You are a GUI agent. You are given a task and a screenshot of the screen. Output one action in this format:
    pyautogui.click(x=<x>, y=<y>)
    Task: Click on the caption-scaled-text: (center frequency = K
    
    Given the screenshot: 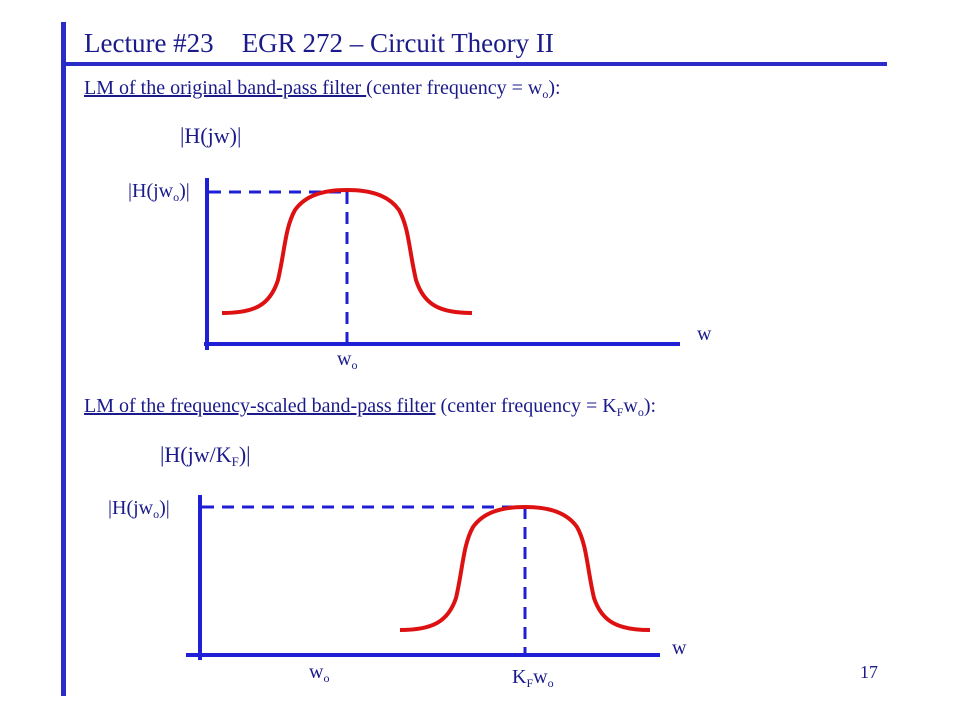 What is the action you would take?
    pyautogui.click(x=526, y=406)
    